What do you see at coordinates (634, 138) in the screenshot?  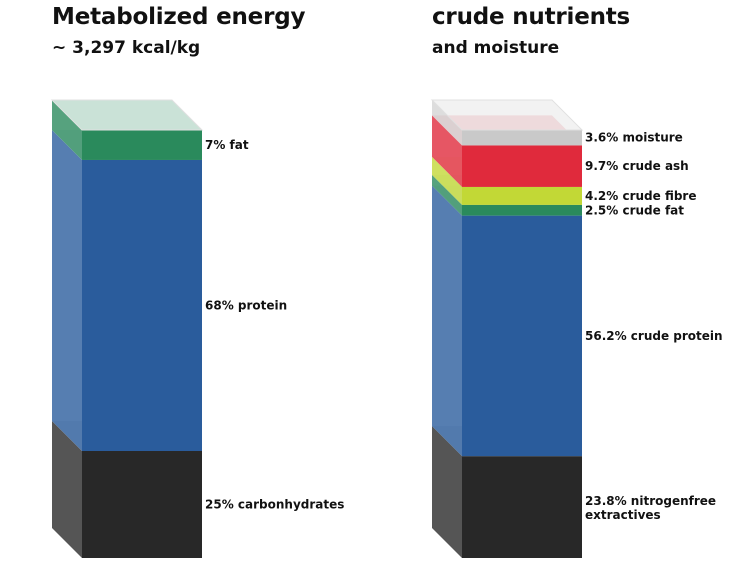 I see `segment-label-moisture: 3.6% moisture` at bounding box center [634, 138].